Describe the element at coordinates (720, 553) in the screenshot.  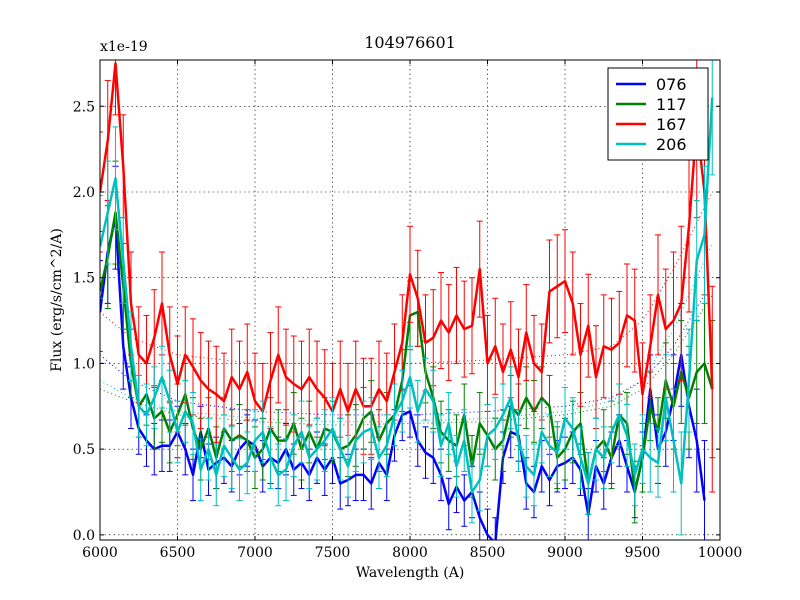
I see `x-tick-label: 10000` at that location.